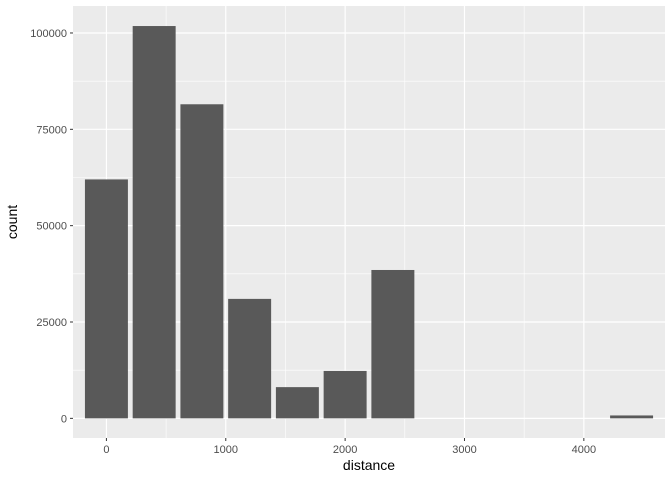 The width and height of the screenshot is (672, 480). I want to click on x-tick-label: 0, so click(106, 450).